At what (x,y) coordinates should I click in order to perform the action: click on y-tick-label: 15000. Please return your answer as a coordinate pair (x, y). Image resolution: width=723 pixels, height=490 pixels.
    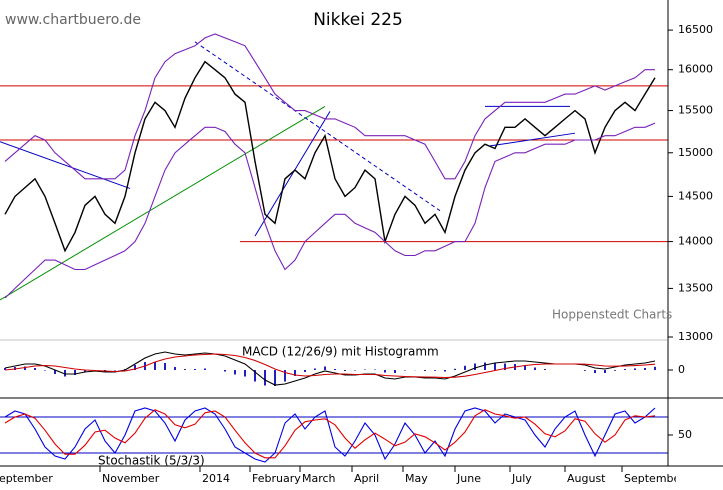
    Looking at the image, I should click on (695, 152).